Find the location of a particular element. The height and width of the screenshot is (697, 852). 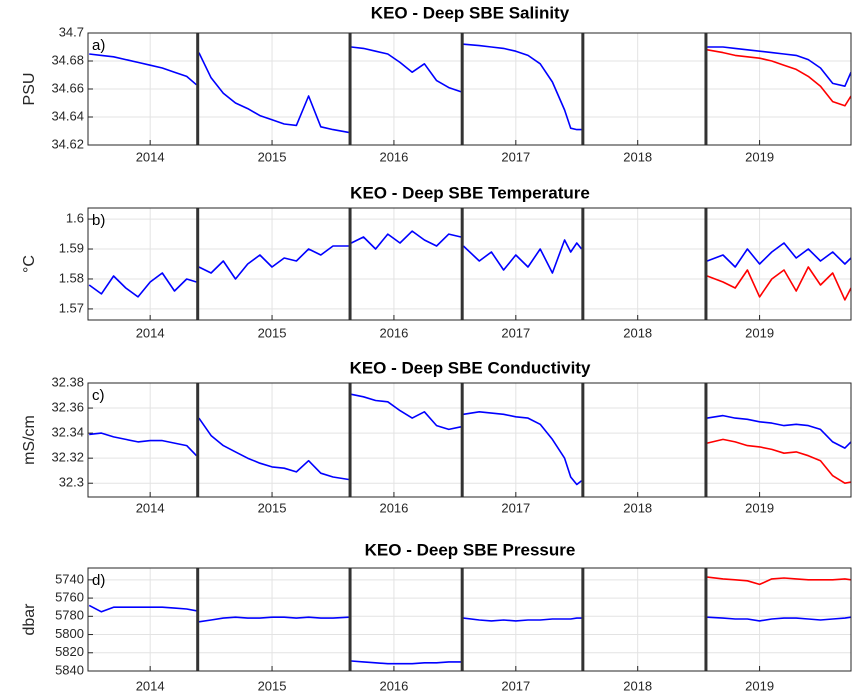

y-axis-label: mS/cm is located at coordinates (29, 440).